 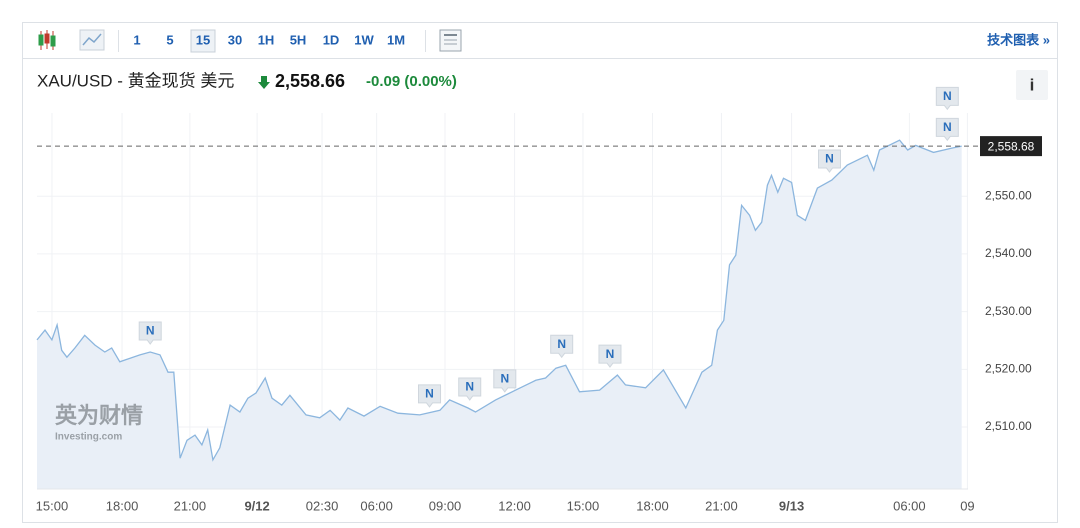 I want to click on change: -0.09 (0.00%), so click(x=411, y=81).